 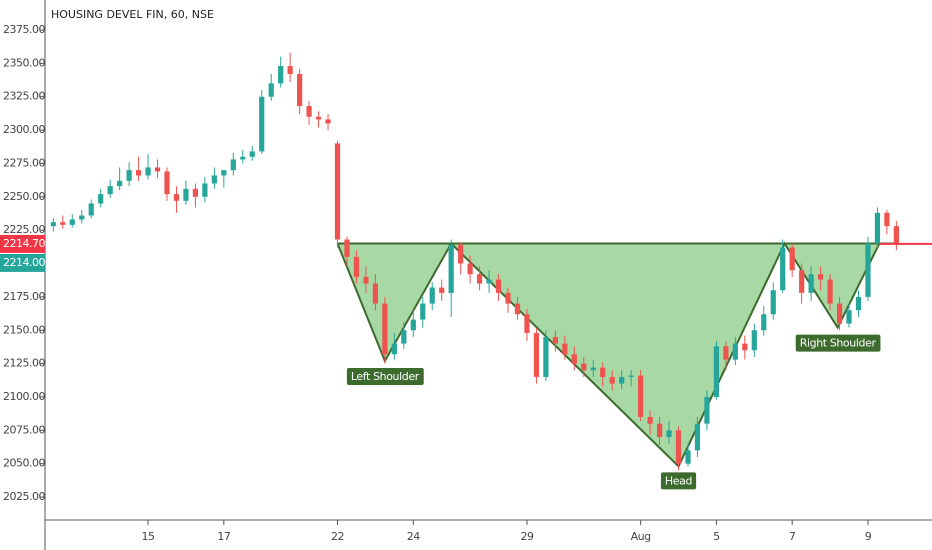 What do you see at coordinates (526, 536) in the screenshot?
I see `x-tick-label: 29` at bounding box center [526, 536].